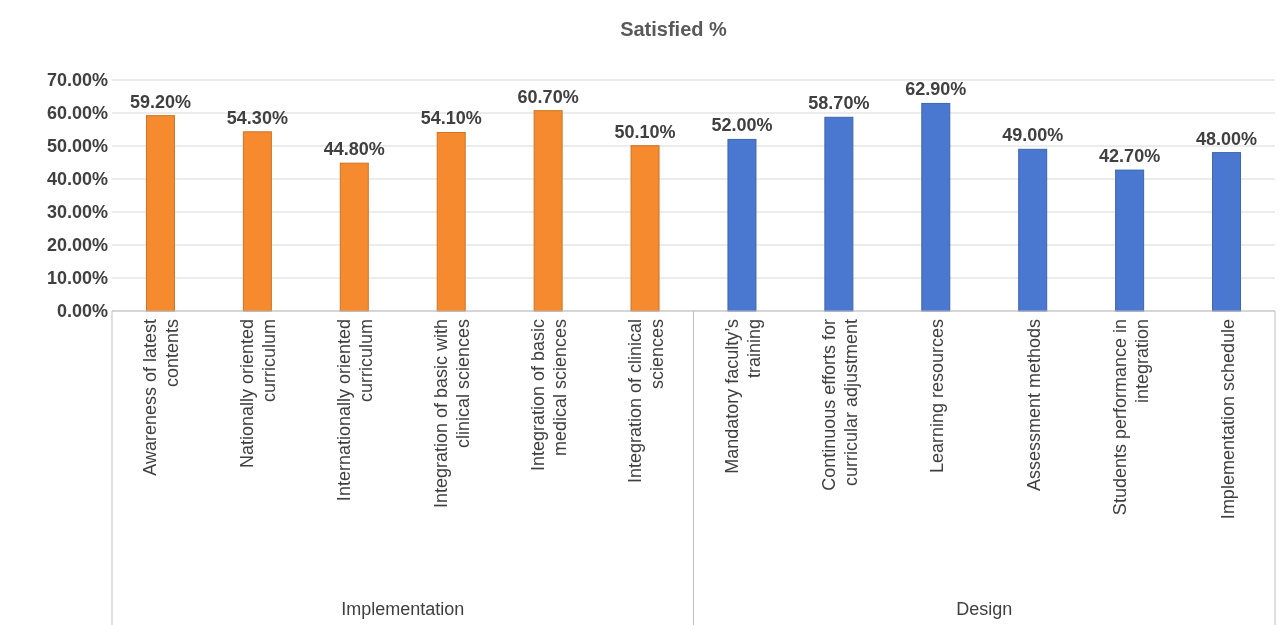  Describe the element at coordinates (1130, 156) in the screenshot. I see `data-label: 42.70%` at that location.